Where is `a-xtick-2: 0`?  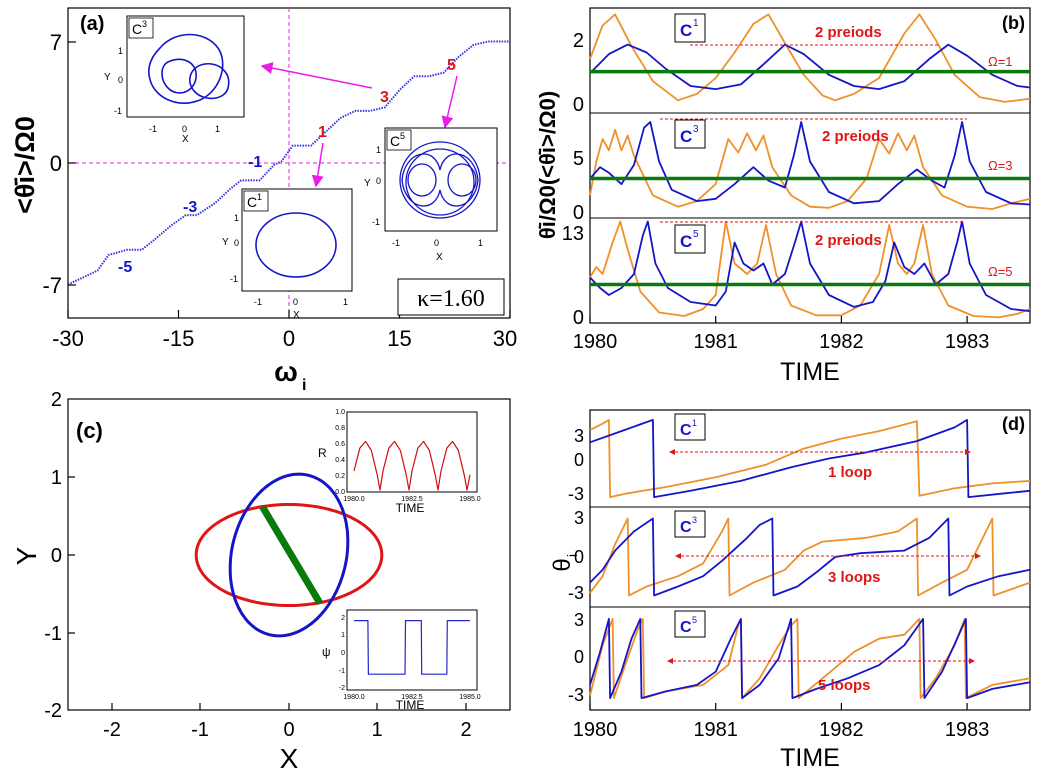
a-xtick-2: 0 is located at coordinates (289, 338).